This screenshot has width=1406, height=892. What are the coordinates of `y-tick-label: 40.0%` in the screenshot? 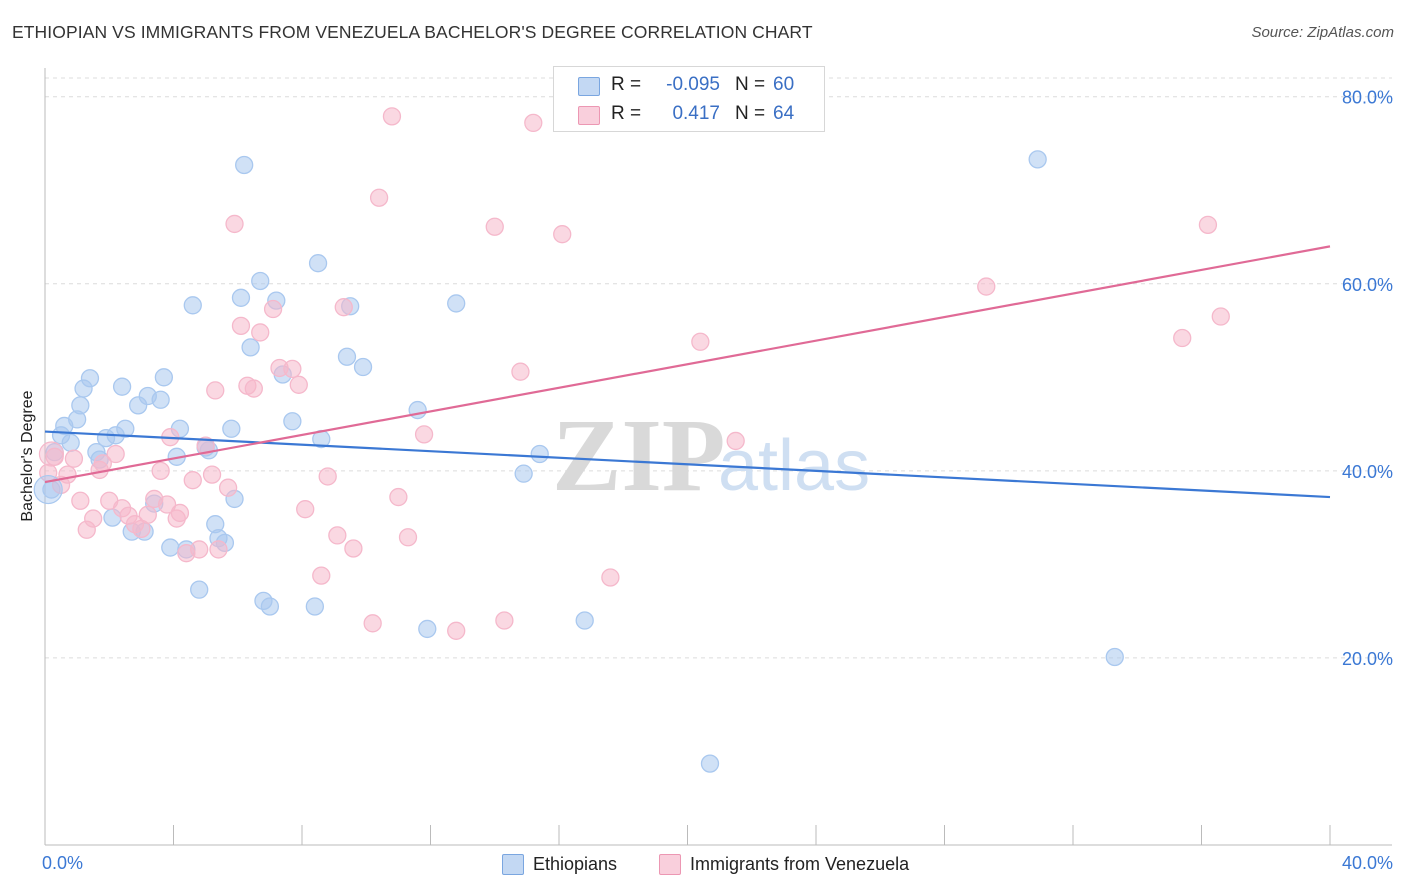 It's located at (1367, 472).